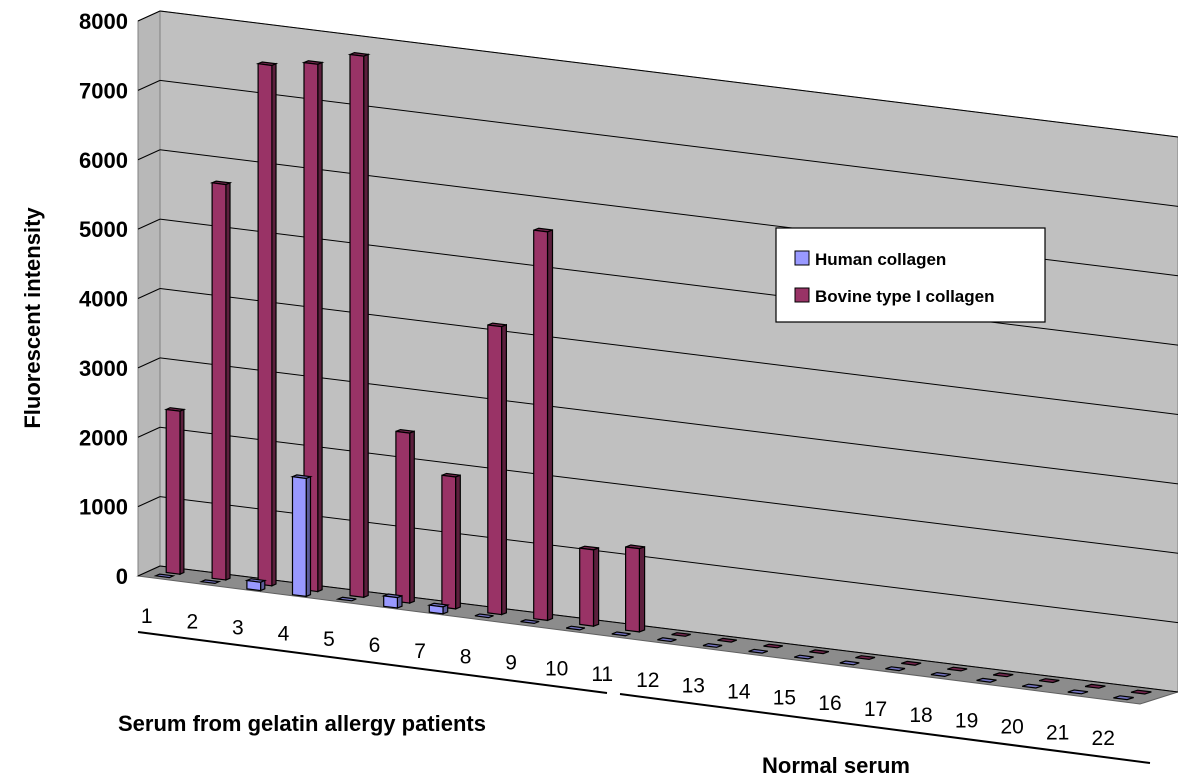 This screenshot has width=1178, height=781. Describe the element at coordinates (122, 576) in the screenshot. I see `y-tick-label: 0` at that location.